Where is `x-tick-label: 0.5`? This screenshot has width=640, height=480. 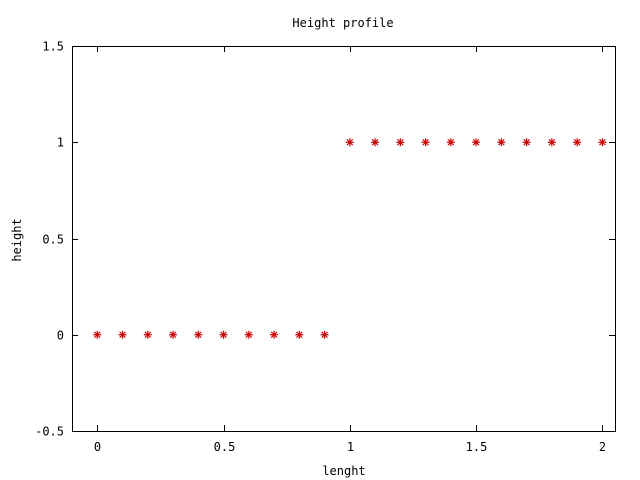
x-tick-label: 0.5 is located at coordinates (225, 447).